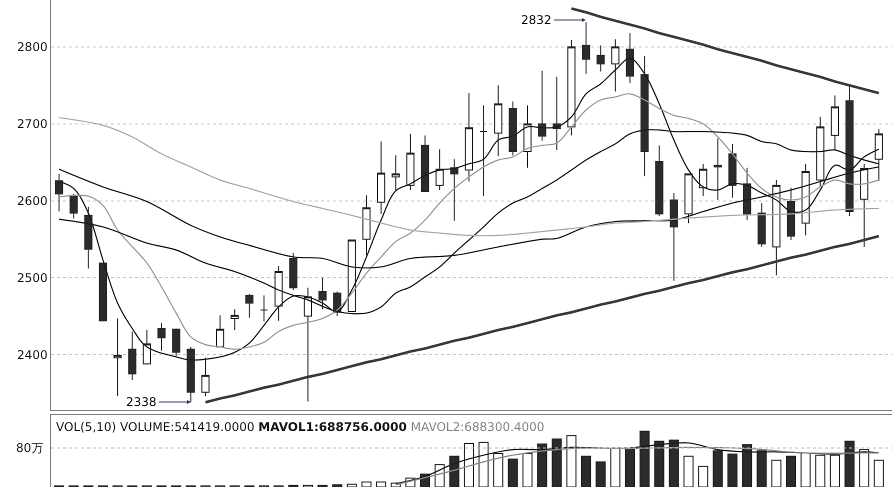  Describe the element at coordinates (32, 355) in the screenshot. I see `y-tick-label: 2400` at that location.